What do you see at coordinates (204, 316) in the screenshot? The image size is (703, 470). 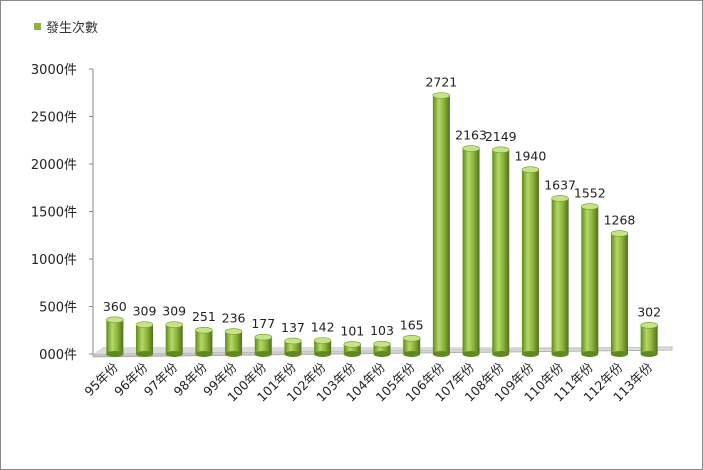 I see `data-label: 251` at bounding box center [204, 316].